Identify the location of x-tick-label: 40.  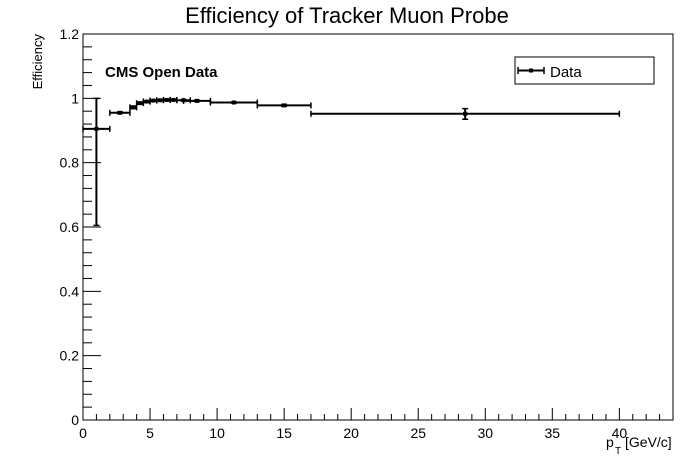
(620, 433).